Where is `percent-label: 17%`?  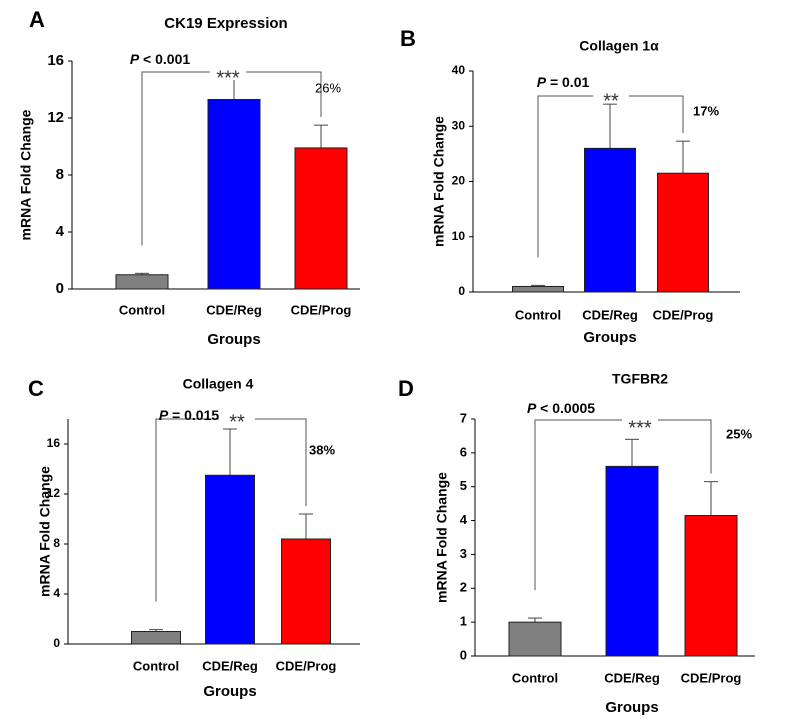 percent-label: 17% is located at coordinates (706, 110).